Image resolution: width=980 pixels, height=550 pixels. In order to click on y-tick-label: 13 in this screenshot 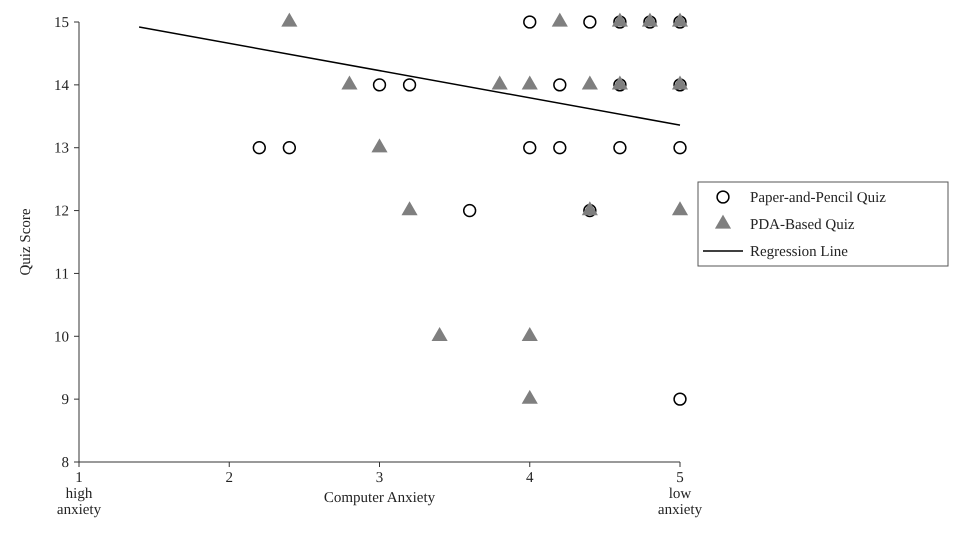, I will do `click(61, 148)`.